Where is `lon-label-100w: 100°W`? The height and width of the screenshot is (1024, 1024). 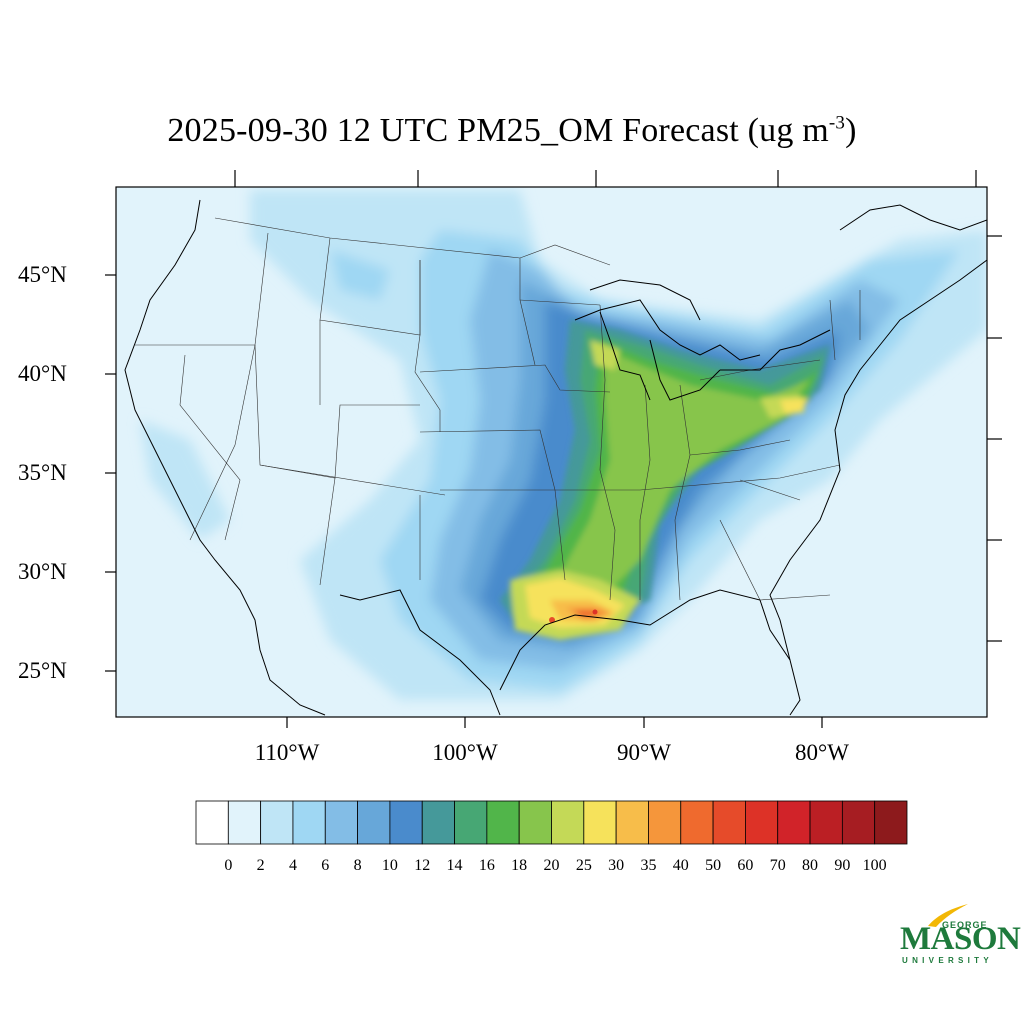
lon-label-100w: 100°W is located at coordinates (465, 752).